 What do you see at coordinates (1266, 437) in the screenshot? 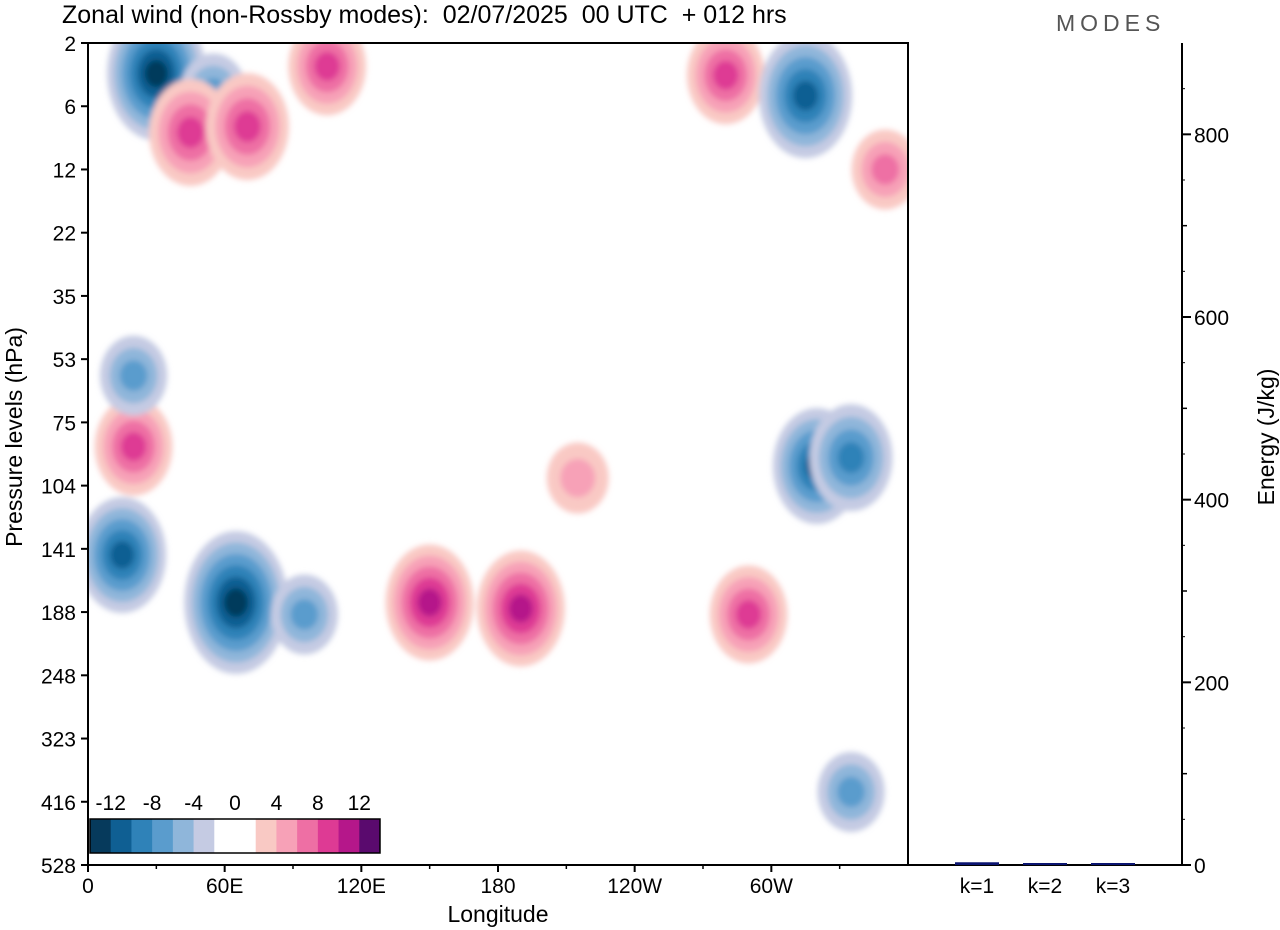
I see `energy-axis-label: Energy (J/kg)` at bounding box center [1266, 437].